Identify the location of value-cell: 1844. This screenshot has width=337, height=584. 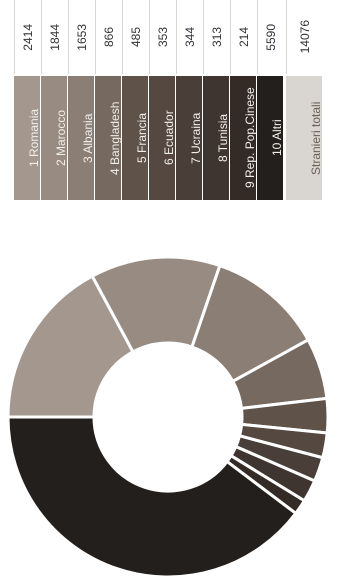
(54, 37).